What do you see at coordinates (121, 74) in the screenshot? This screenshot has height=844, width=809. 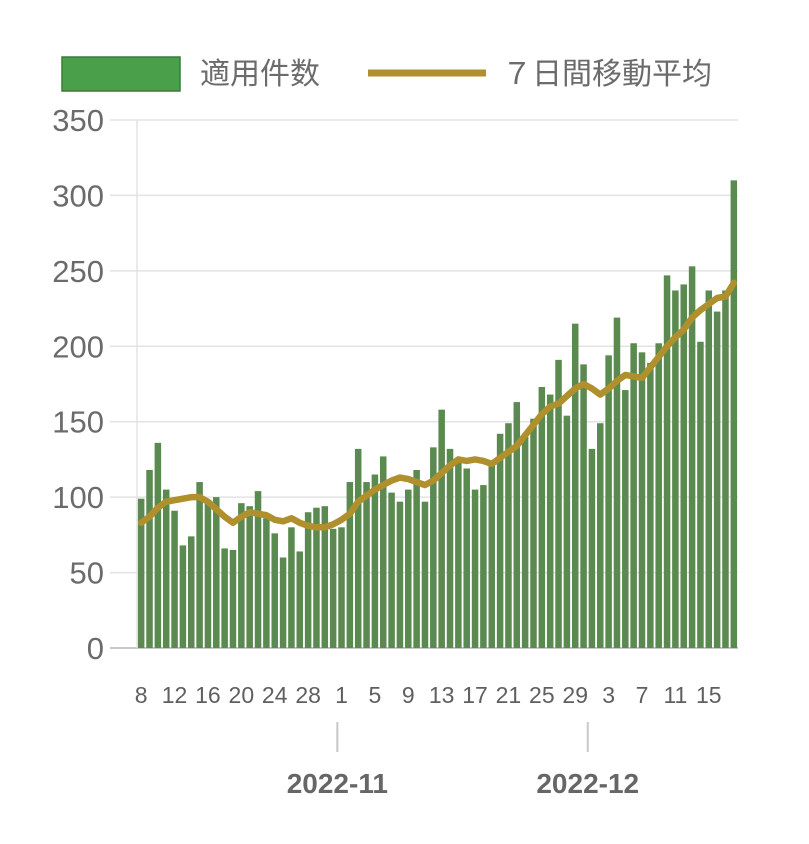 I see `legend-bar-swatch` at bounding box center [121, 74].